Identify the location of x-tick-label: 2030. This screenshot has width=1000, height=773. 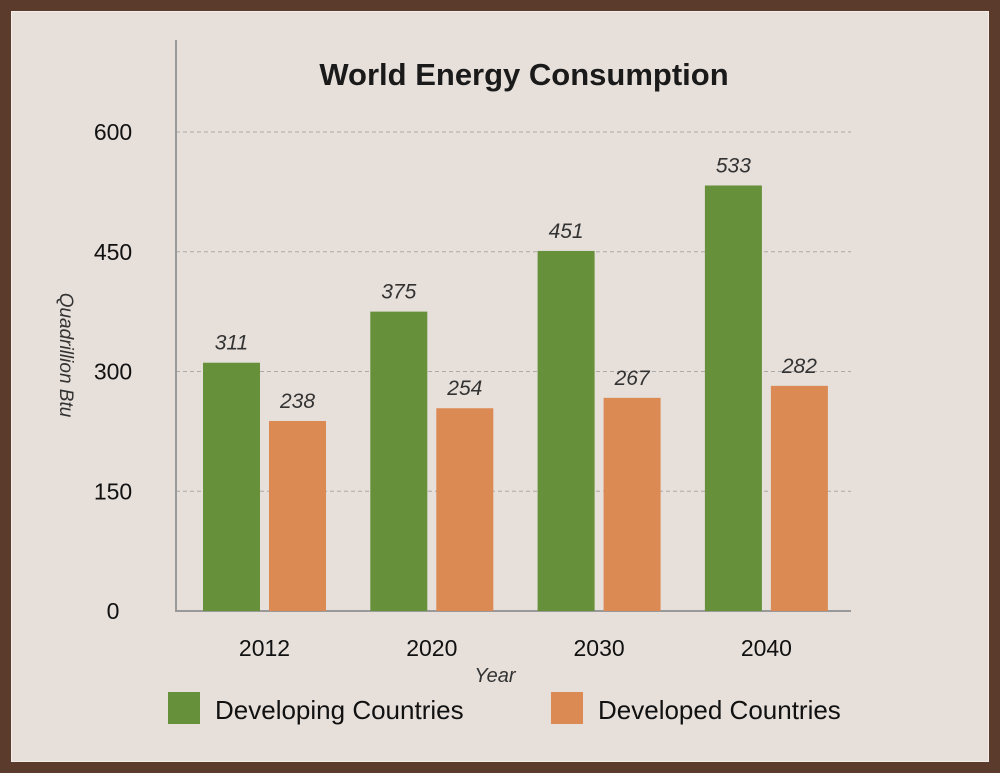
(599, 648).